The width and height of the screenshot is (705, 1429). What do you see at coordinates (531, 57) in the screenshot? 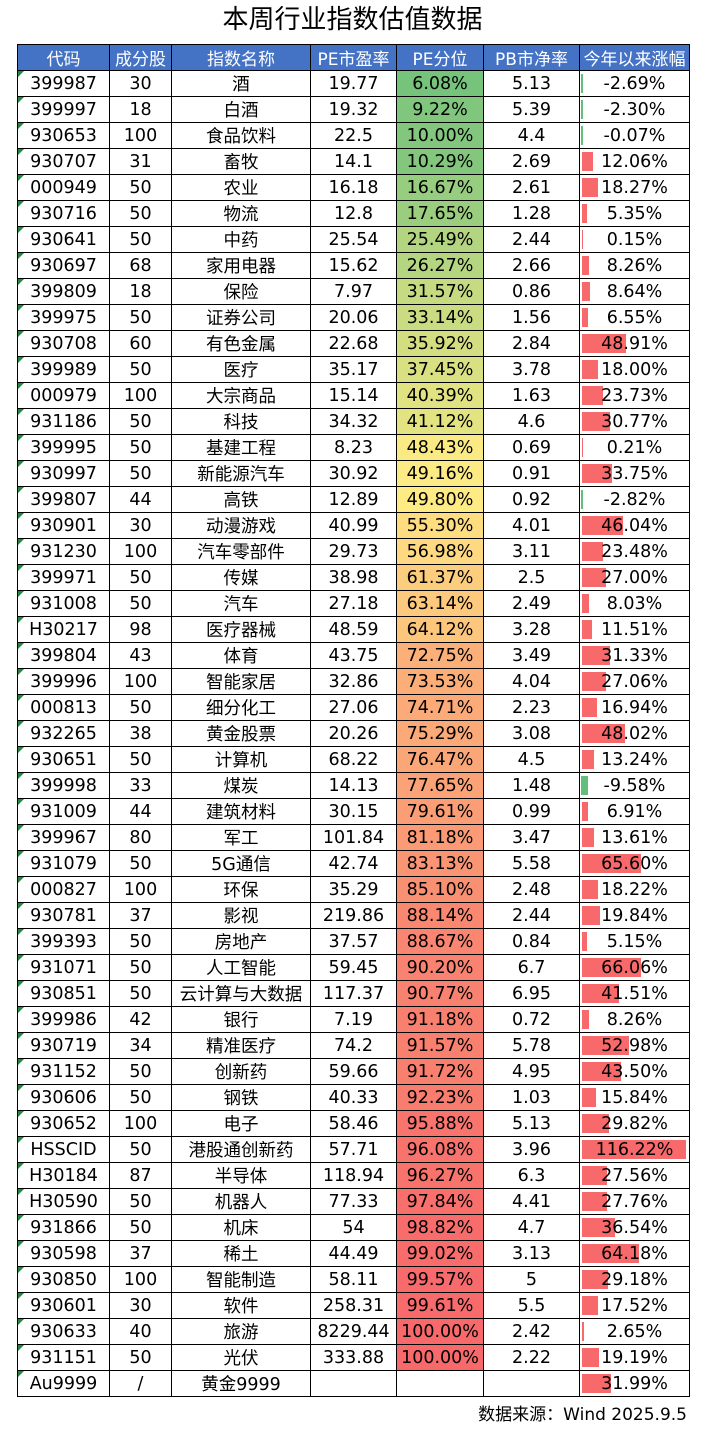
I see `column-header-pb: PB市净率` at bounding box center [531, 57].